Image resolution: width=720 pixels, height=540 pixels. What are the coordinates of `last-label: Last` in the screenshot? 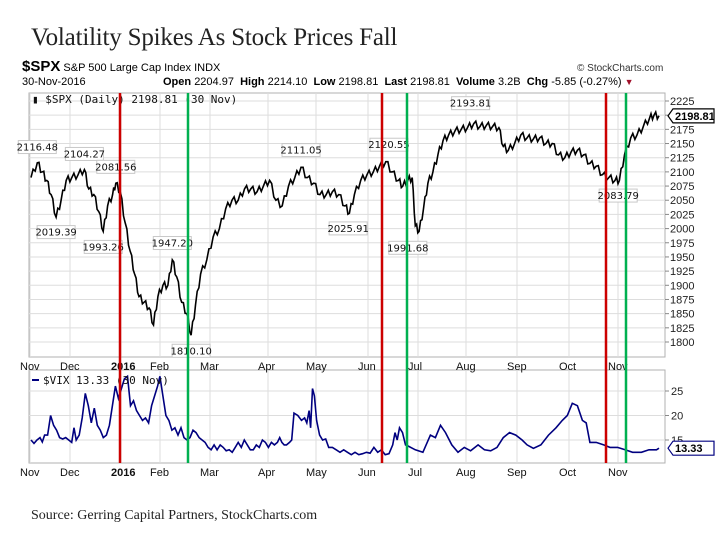 It's located at (396, 82).